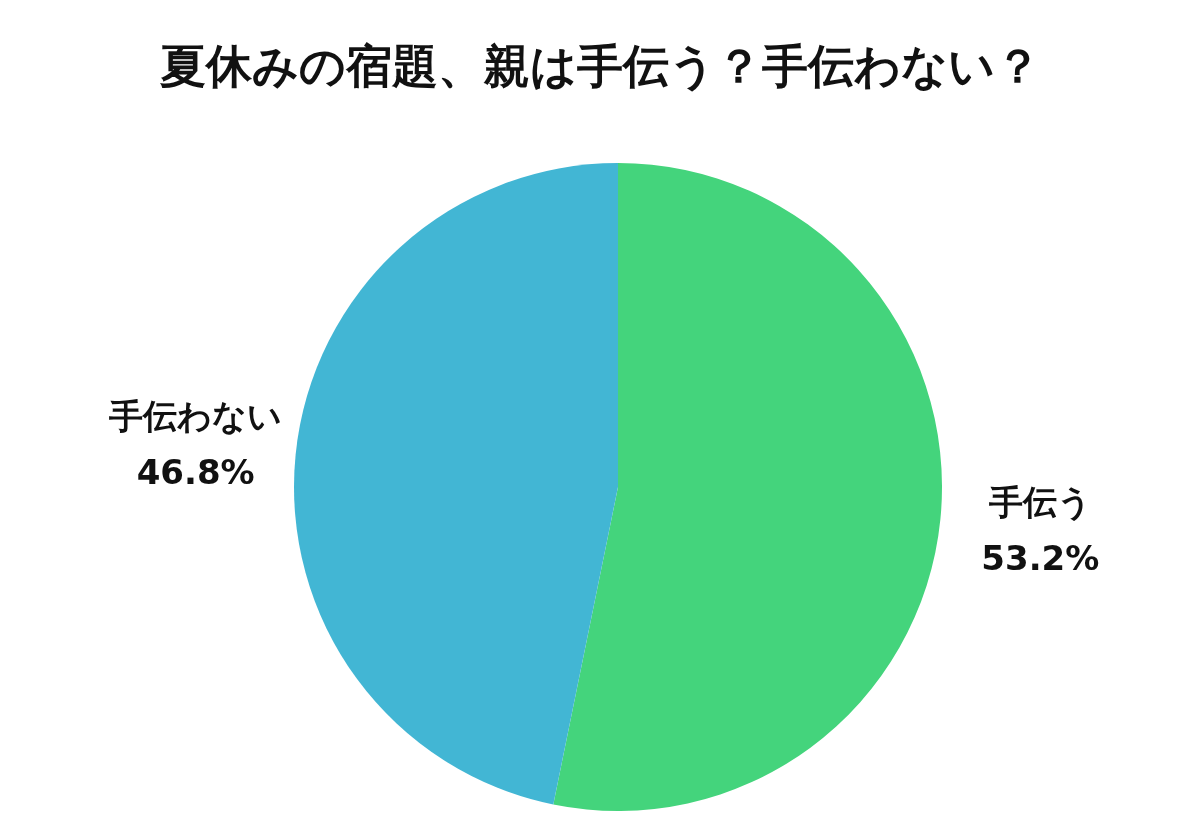 The width and height of the screenshot is (1200, 840). What do you see at coordinates (195, 416) in the screenshot?
I see `slice-label: 手伝わない` at bounding box center [195, 416].